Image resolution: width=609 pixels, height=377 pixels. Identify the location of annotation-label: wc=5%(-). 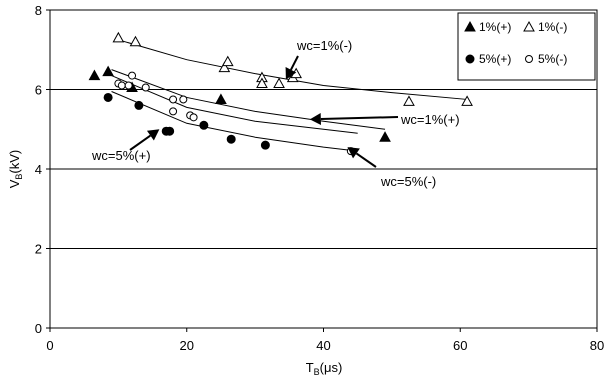
(408, 181).